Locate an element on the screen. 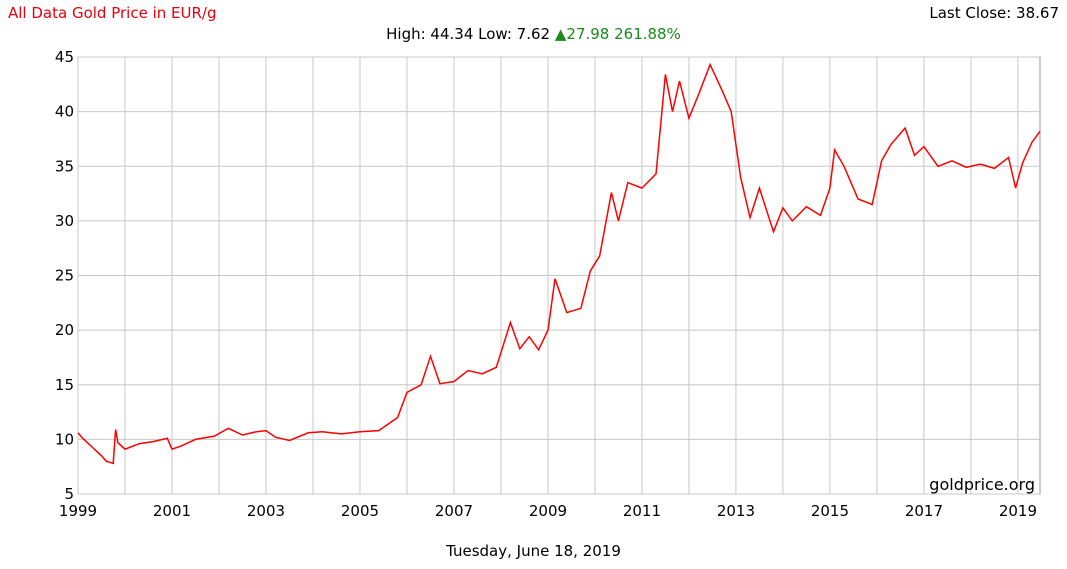 Image resolution: width=1067 pixels, height=569 pixels. y-tick-label: 15 is located at coordinates (64, 385).